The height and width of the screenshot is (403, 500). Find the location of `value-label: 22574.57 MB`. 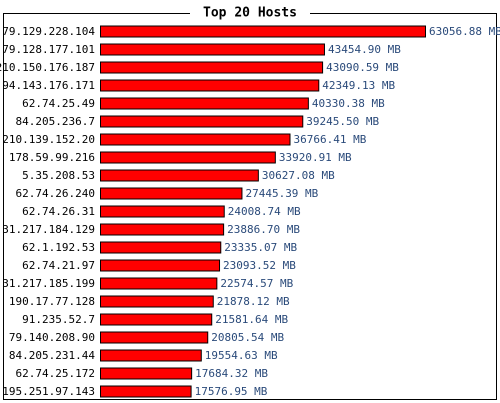

value-label: 22574.57 MB is located at coordinates (256, 283).